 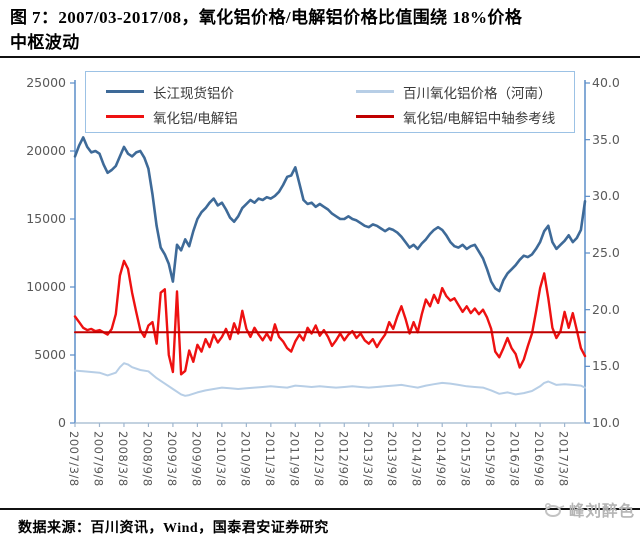 I want to click on data-source-text: 数据来源：百川资讯，Wind，国泰君安证券研究, so click(x=173, y=528).